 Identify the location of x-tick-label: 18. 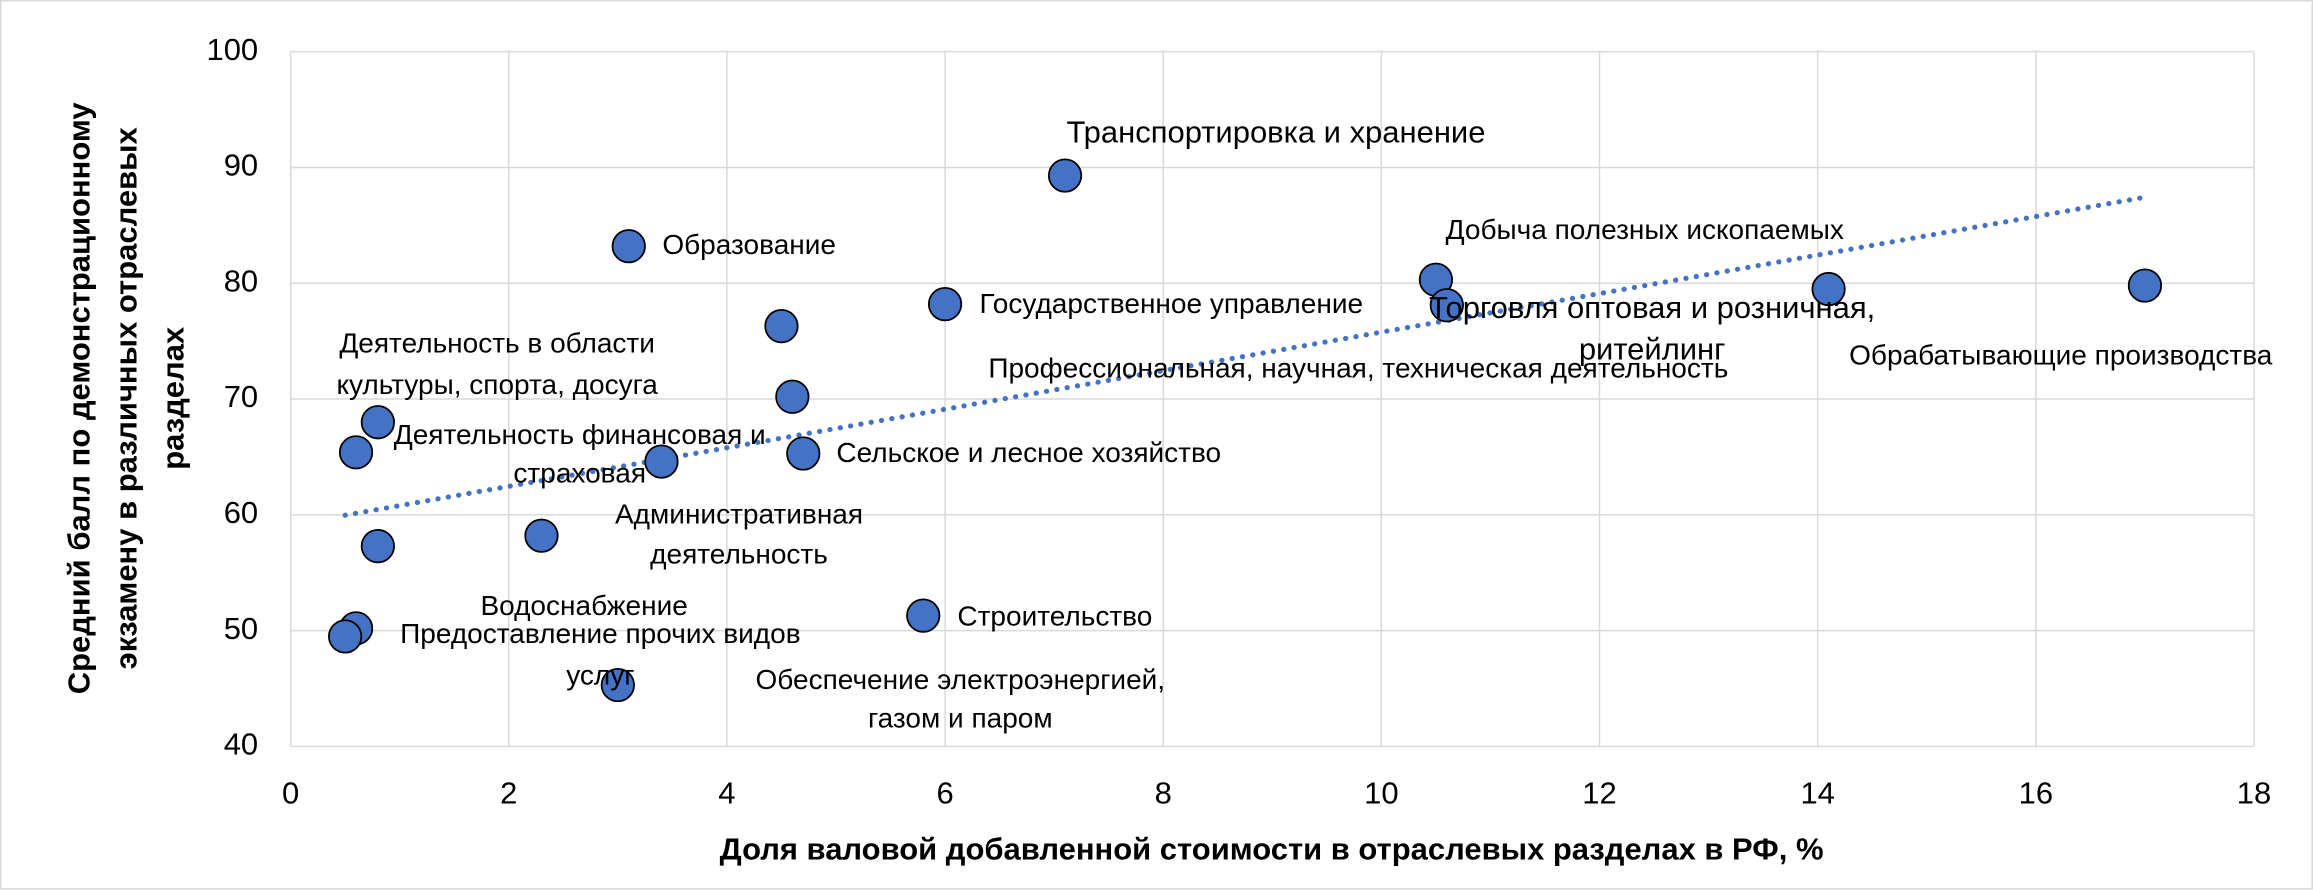
(2254, 792).